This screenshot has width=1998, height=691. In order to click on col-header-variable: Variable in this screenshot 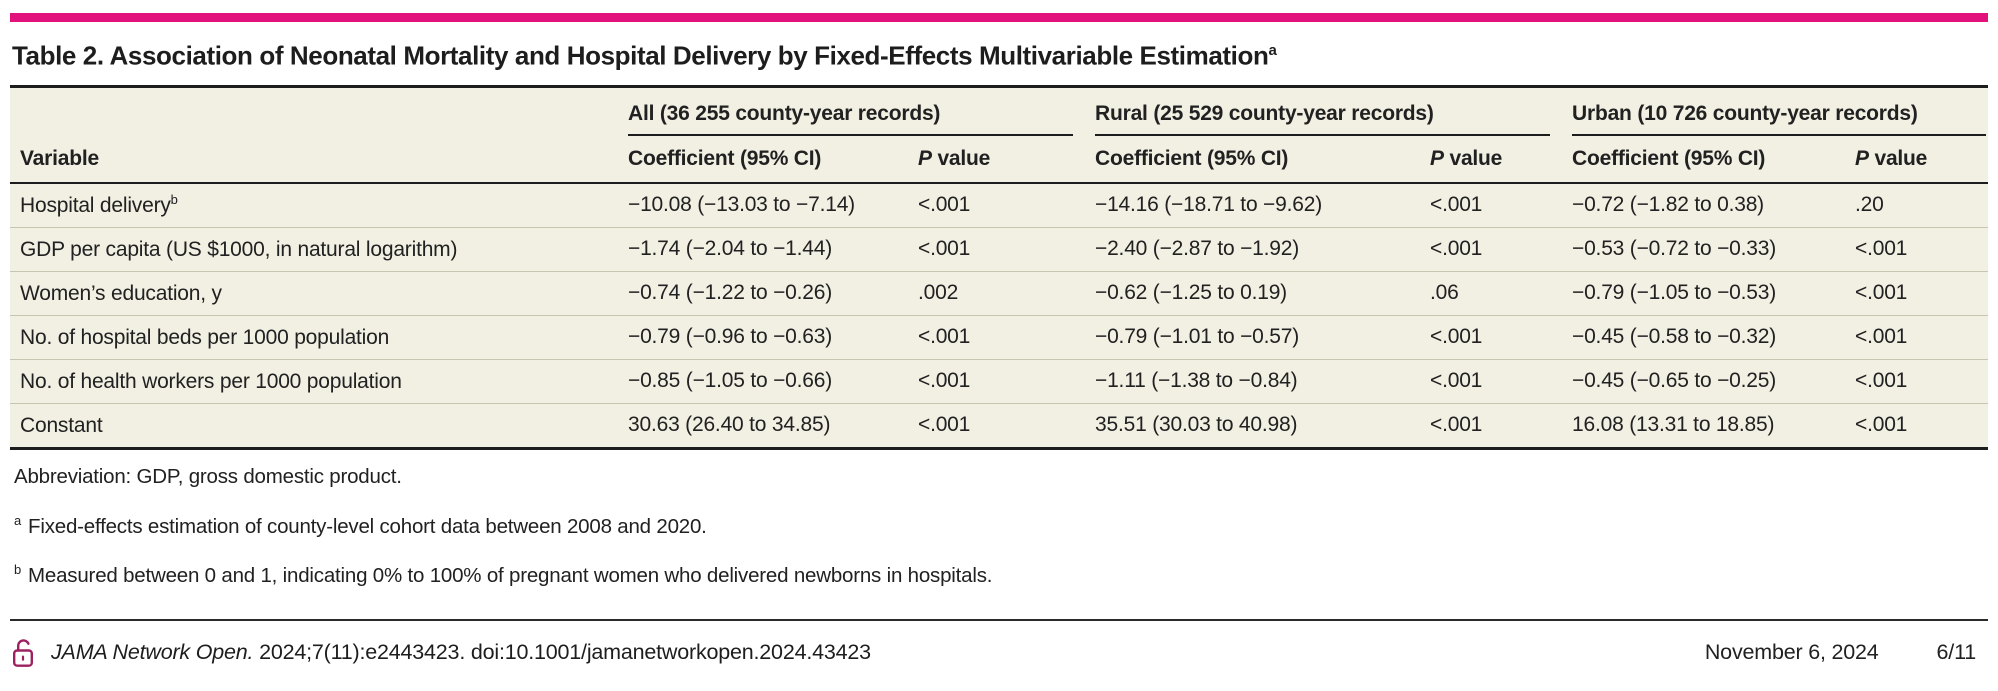, I will do `click(319, 159)`.